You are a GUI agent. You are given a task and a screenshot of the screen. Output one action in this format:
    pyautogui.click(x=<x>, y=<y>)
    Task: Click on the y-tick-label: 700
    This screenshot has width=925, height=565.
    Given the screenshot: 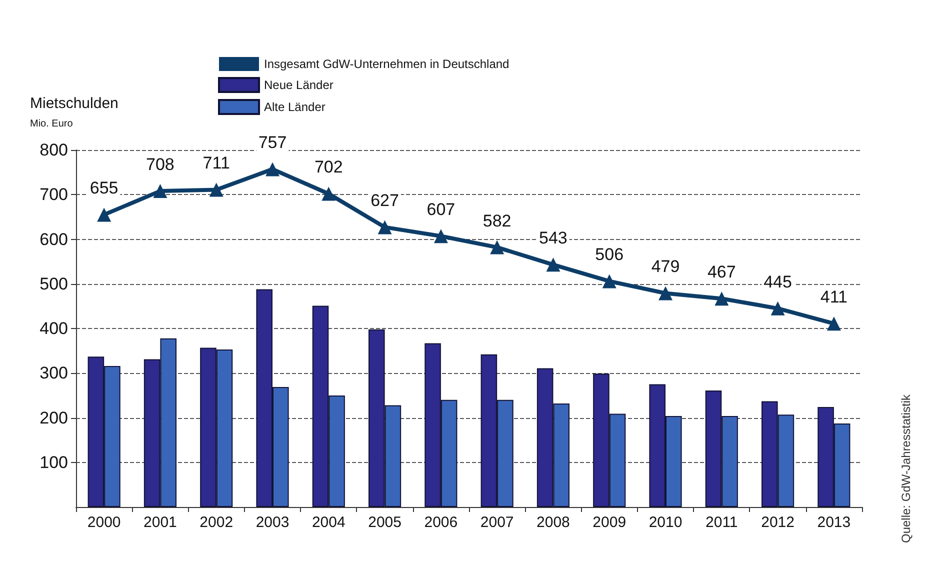 What is the action you would take?
    pyautogui.click(x=54, y=194)
    